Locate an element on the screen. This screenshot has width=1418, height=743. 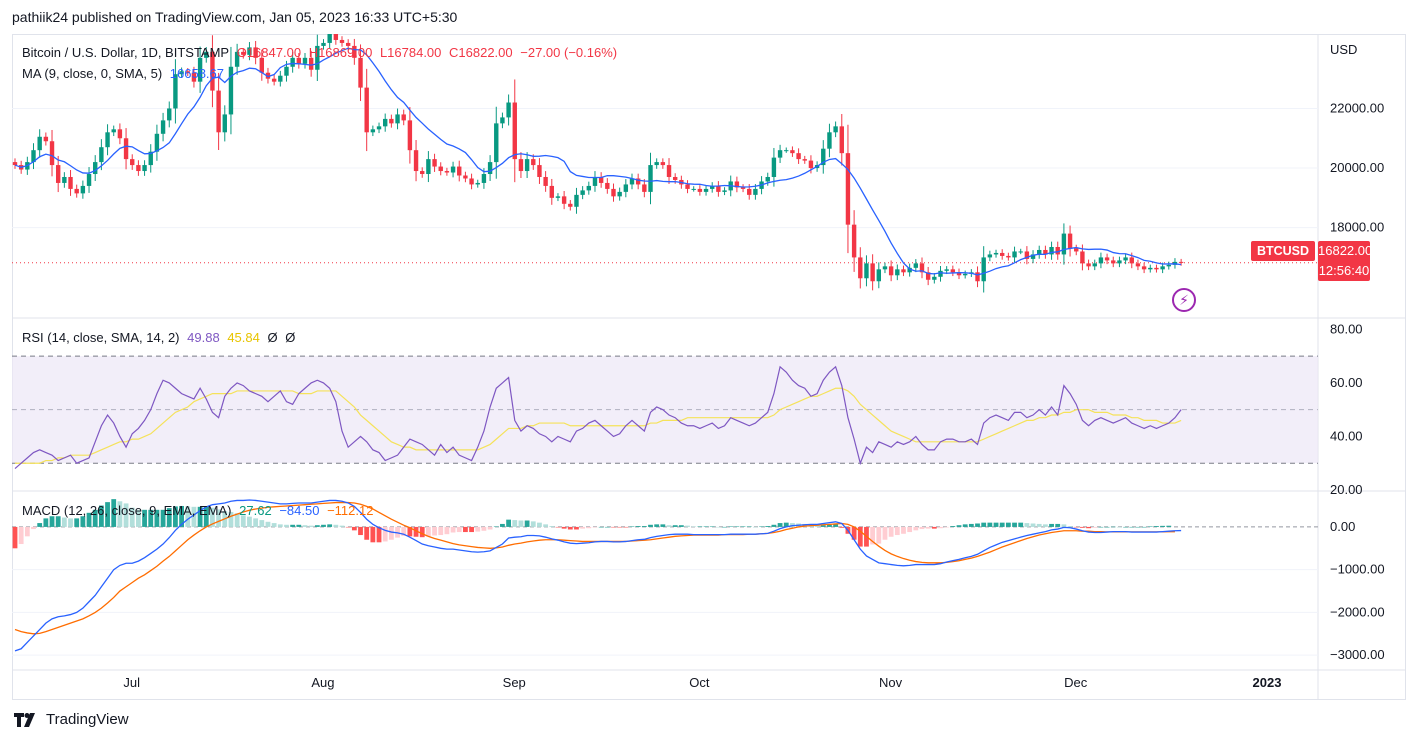
symbol-label: Bitcoin / U.S. Dollar, 1D, BITSTAMP is located at coordinates (126, 52).